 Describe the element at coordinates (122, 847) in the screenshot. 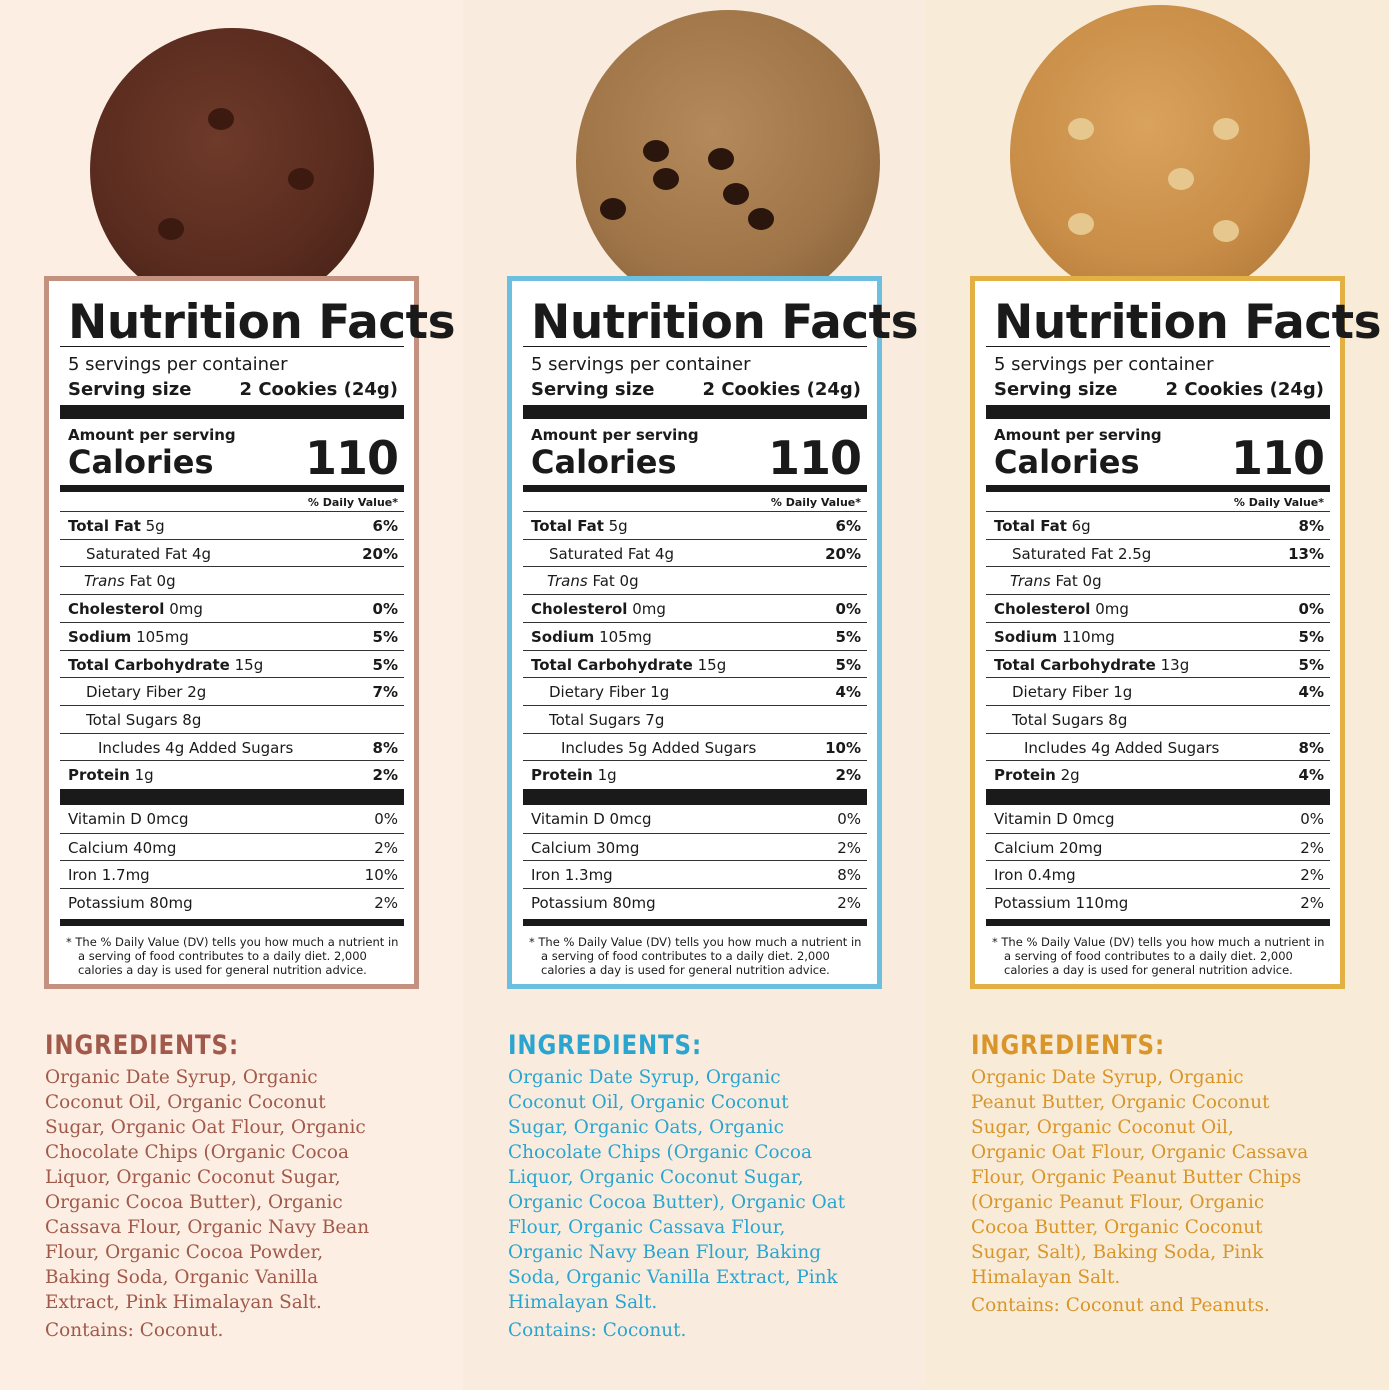

I see `vitamin-name: Calcium 40mg` at that location.